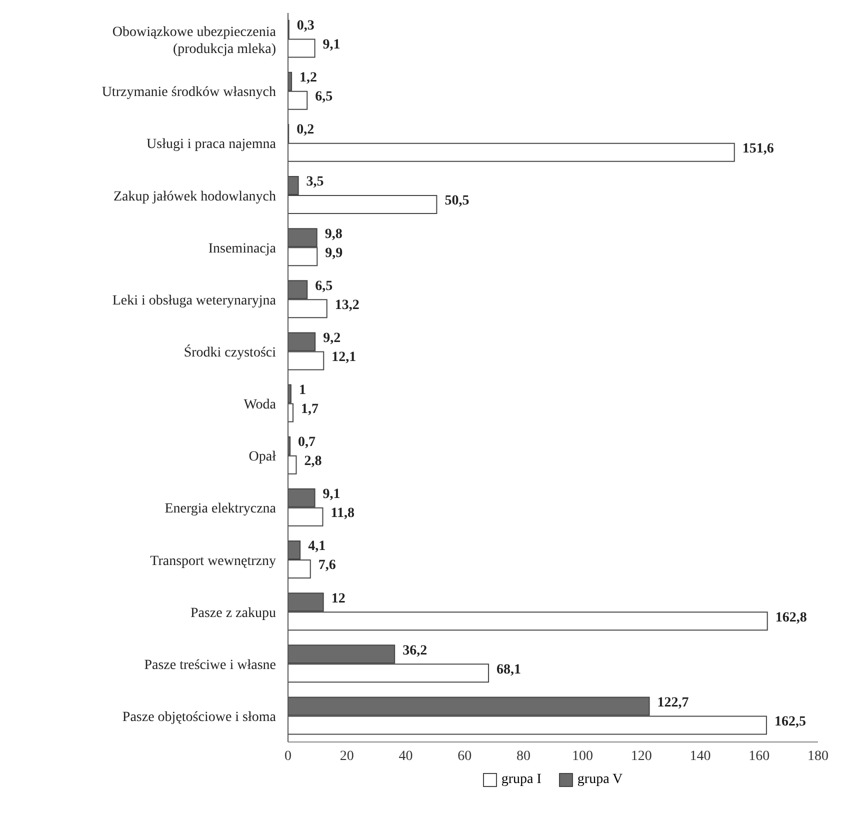 Image resolution: width=860 pixels, height=813 pixels. Describe the element at coordinates (791, 618) in the screenshot. I see `data-label: 162,8` at that location.